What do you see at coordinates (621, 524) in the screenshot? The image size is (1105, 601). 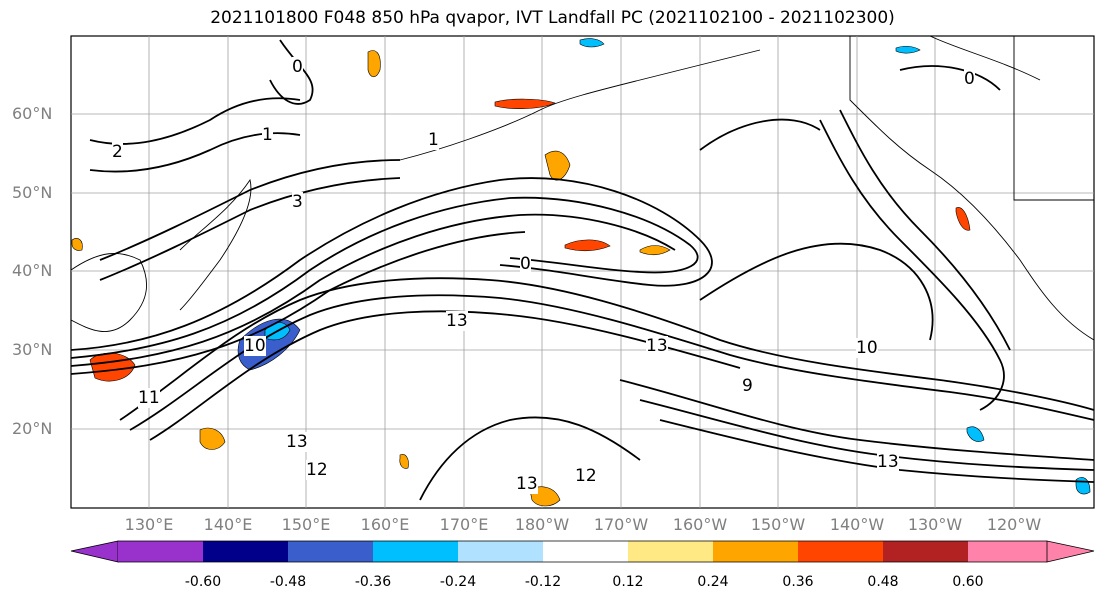 I see `lon-label: 170°W` at bounding box center [621, 524].